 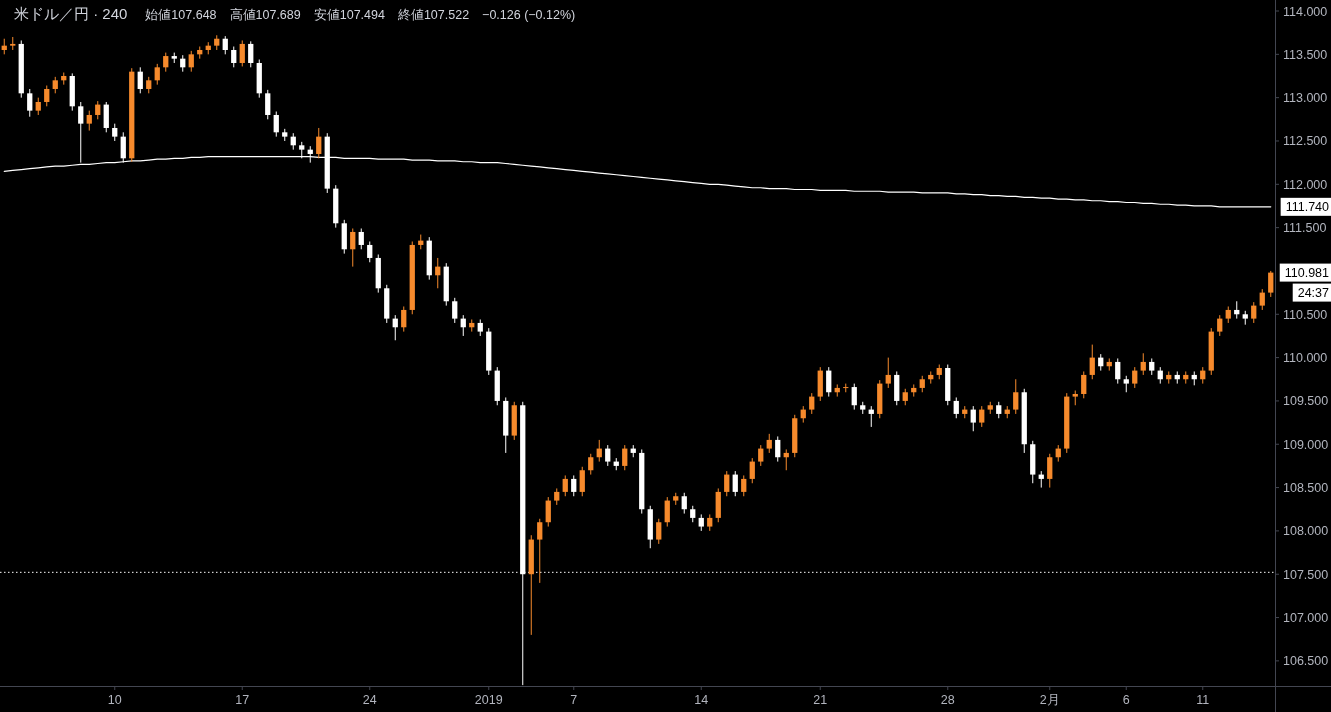 I want to click on text: 始値107.648 高値107.689 安値107.494 終値107.522 −0.126 (−0.12%), so click(x=360, y=14).